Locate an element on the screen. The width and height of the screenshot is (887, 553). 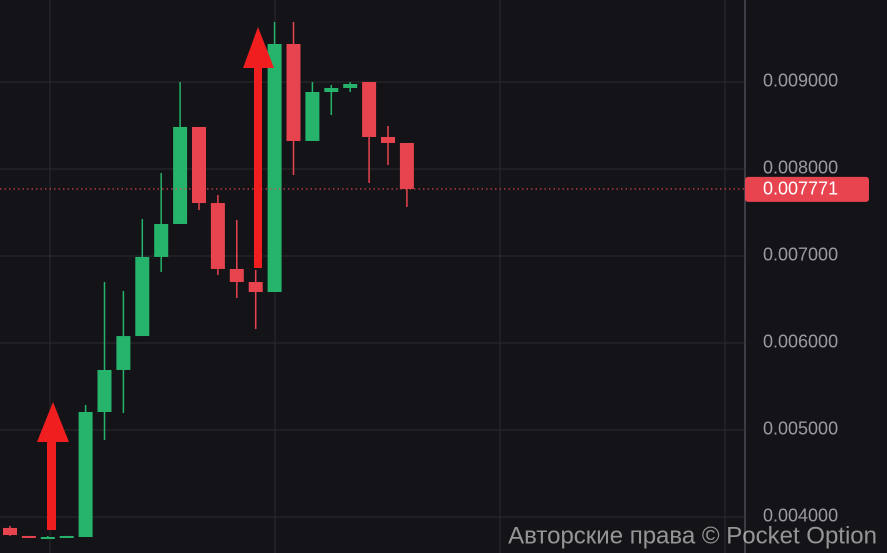
y-tick-label: 0.010000 is located at coordinates (800, 2).